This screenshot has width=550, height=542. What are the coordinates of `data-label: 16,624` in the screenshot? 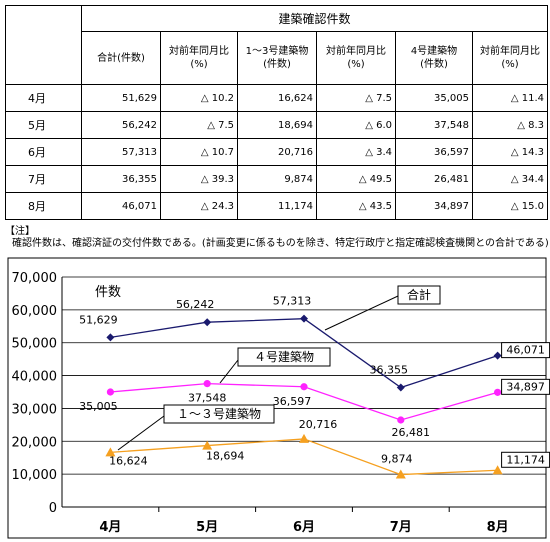 It's located at (128, 460).